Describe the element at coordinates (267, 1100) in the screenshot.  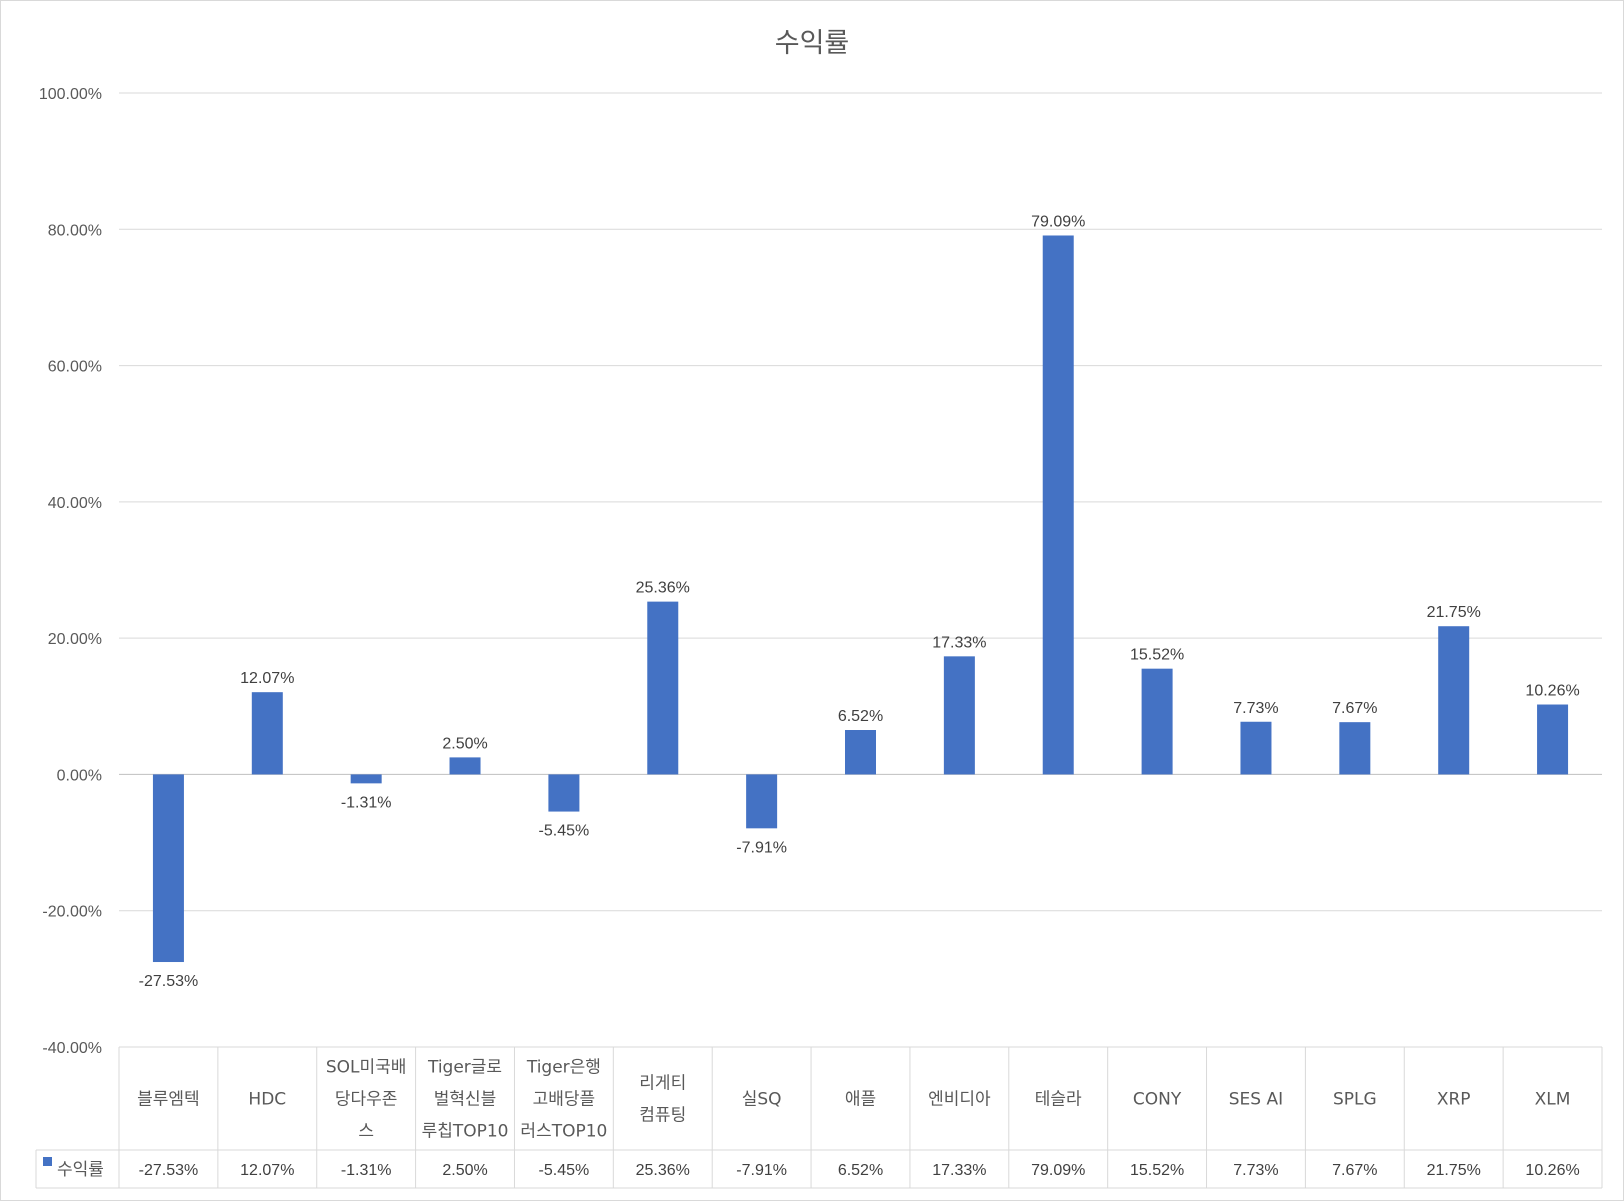
I see `x-category-label: HDC` at that location.